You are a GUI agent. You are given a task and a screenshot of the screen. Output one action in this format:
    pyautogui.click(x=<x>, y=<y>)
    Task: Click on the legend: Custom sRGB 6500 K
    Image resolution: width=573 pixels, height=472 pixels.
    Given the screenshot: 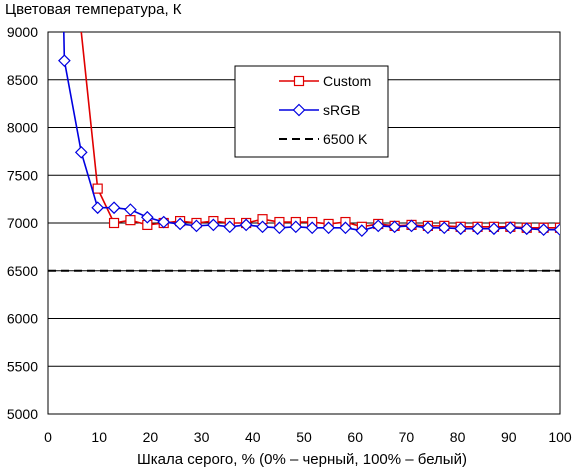 What is the action you would take?
    pyautogui.click(x=311, y=111)
    